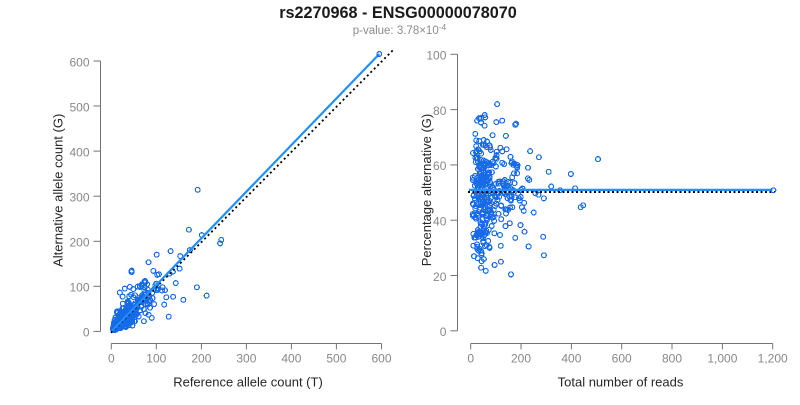 The width and height of the screenshot is (800, 405). I want to click on svg-text: p-value: 3.78×10-4, so click(400, 29).